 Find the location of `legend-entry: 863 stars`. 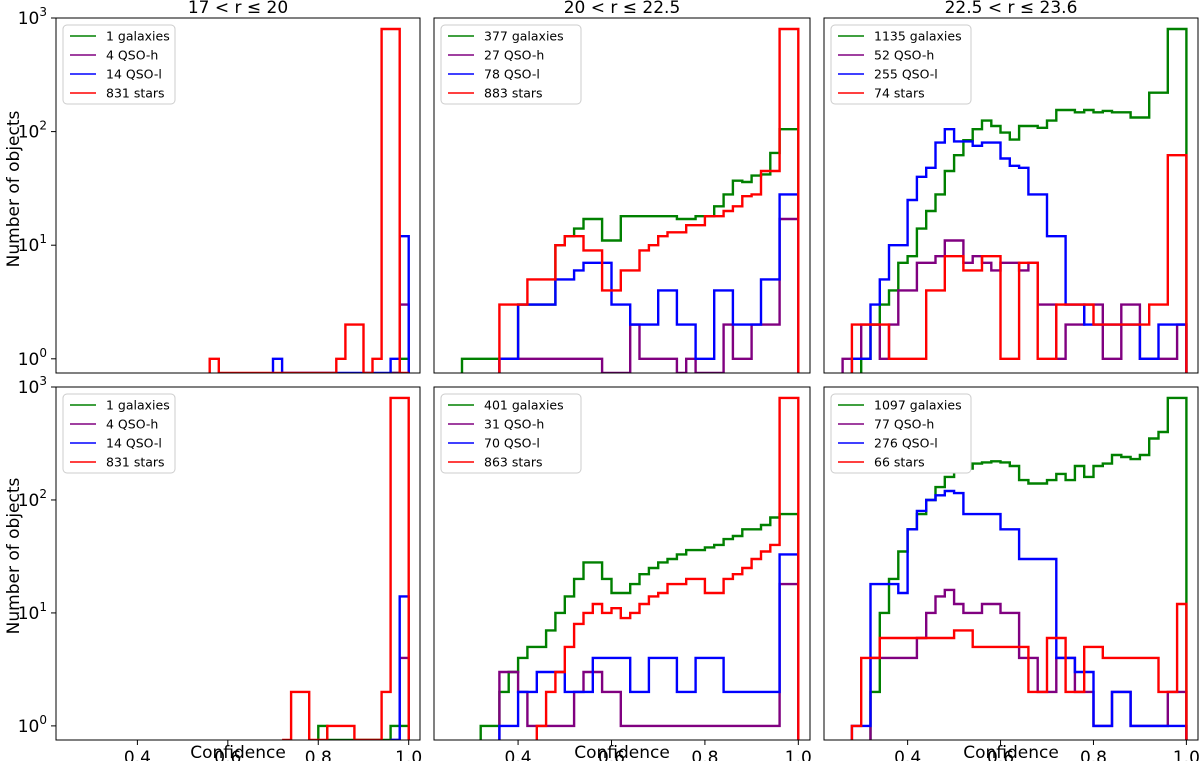

legend-entry: 863 stars is located at coordinates (513, 462).